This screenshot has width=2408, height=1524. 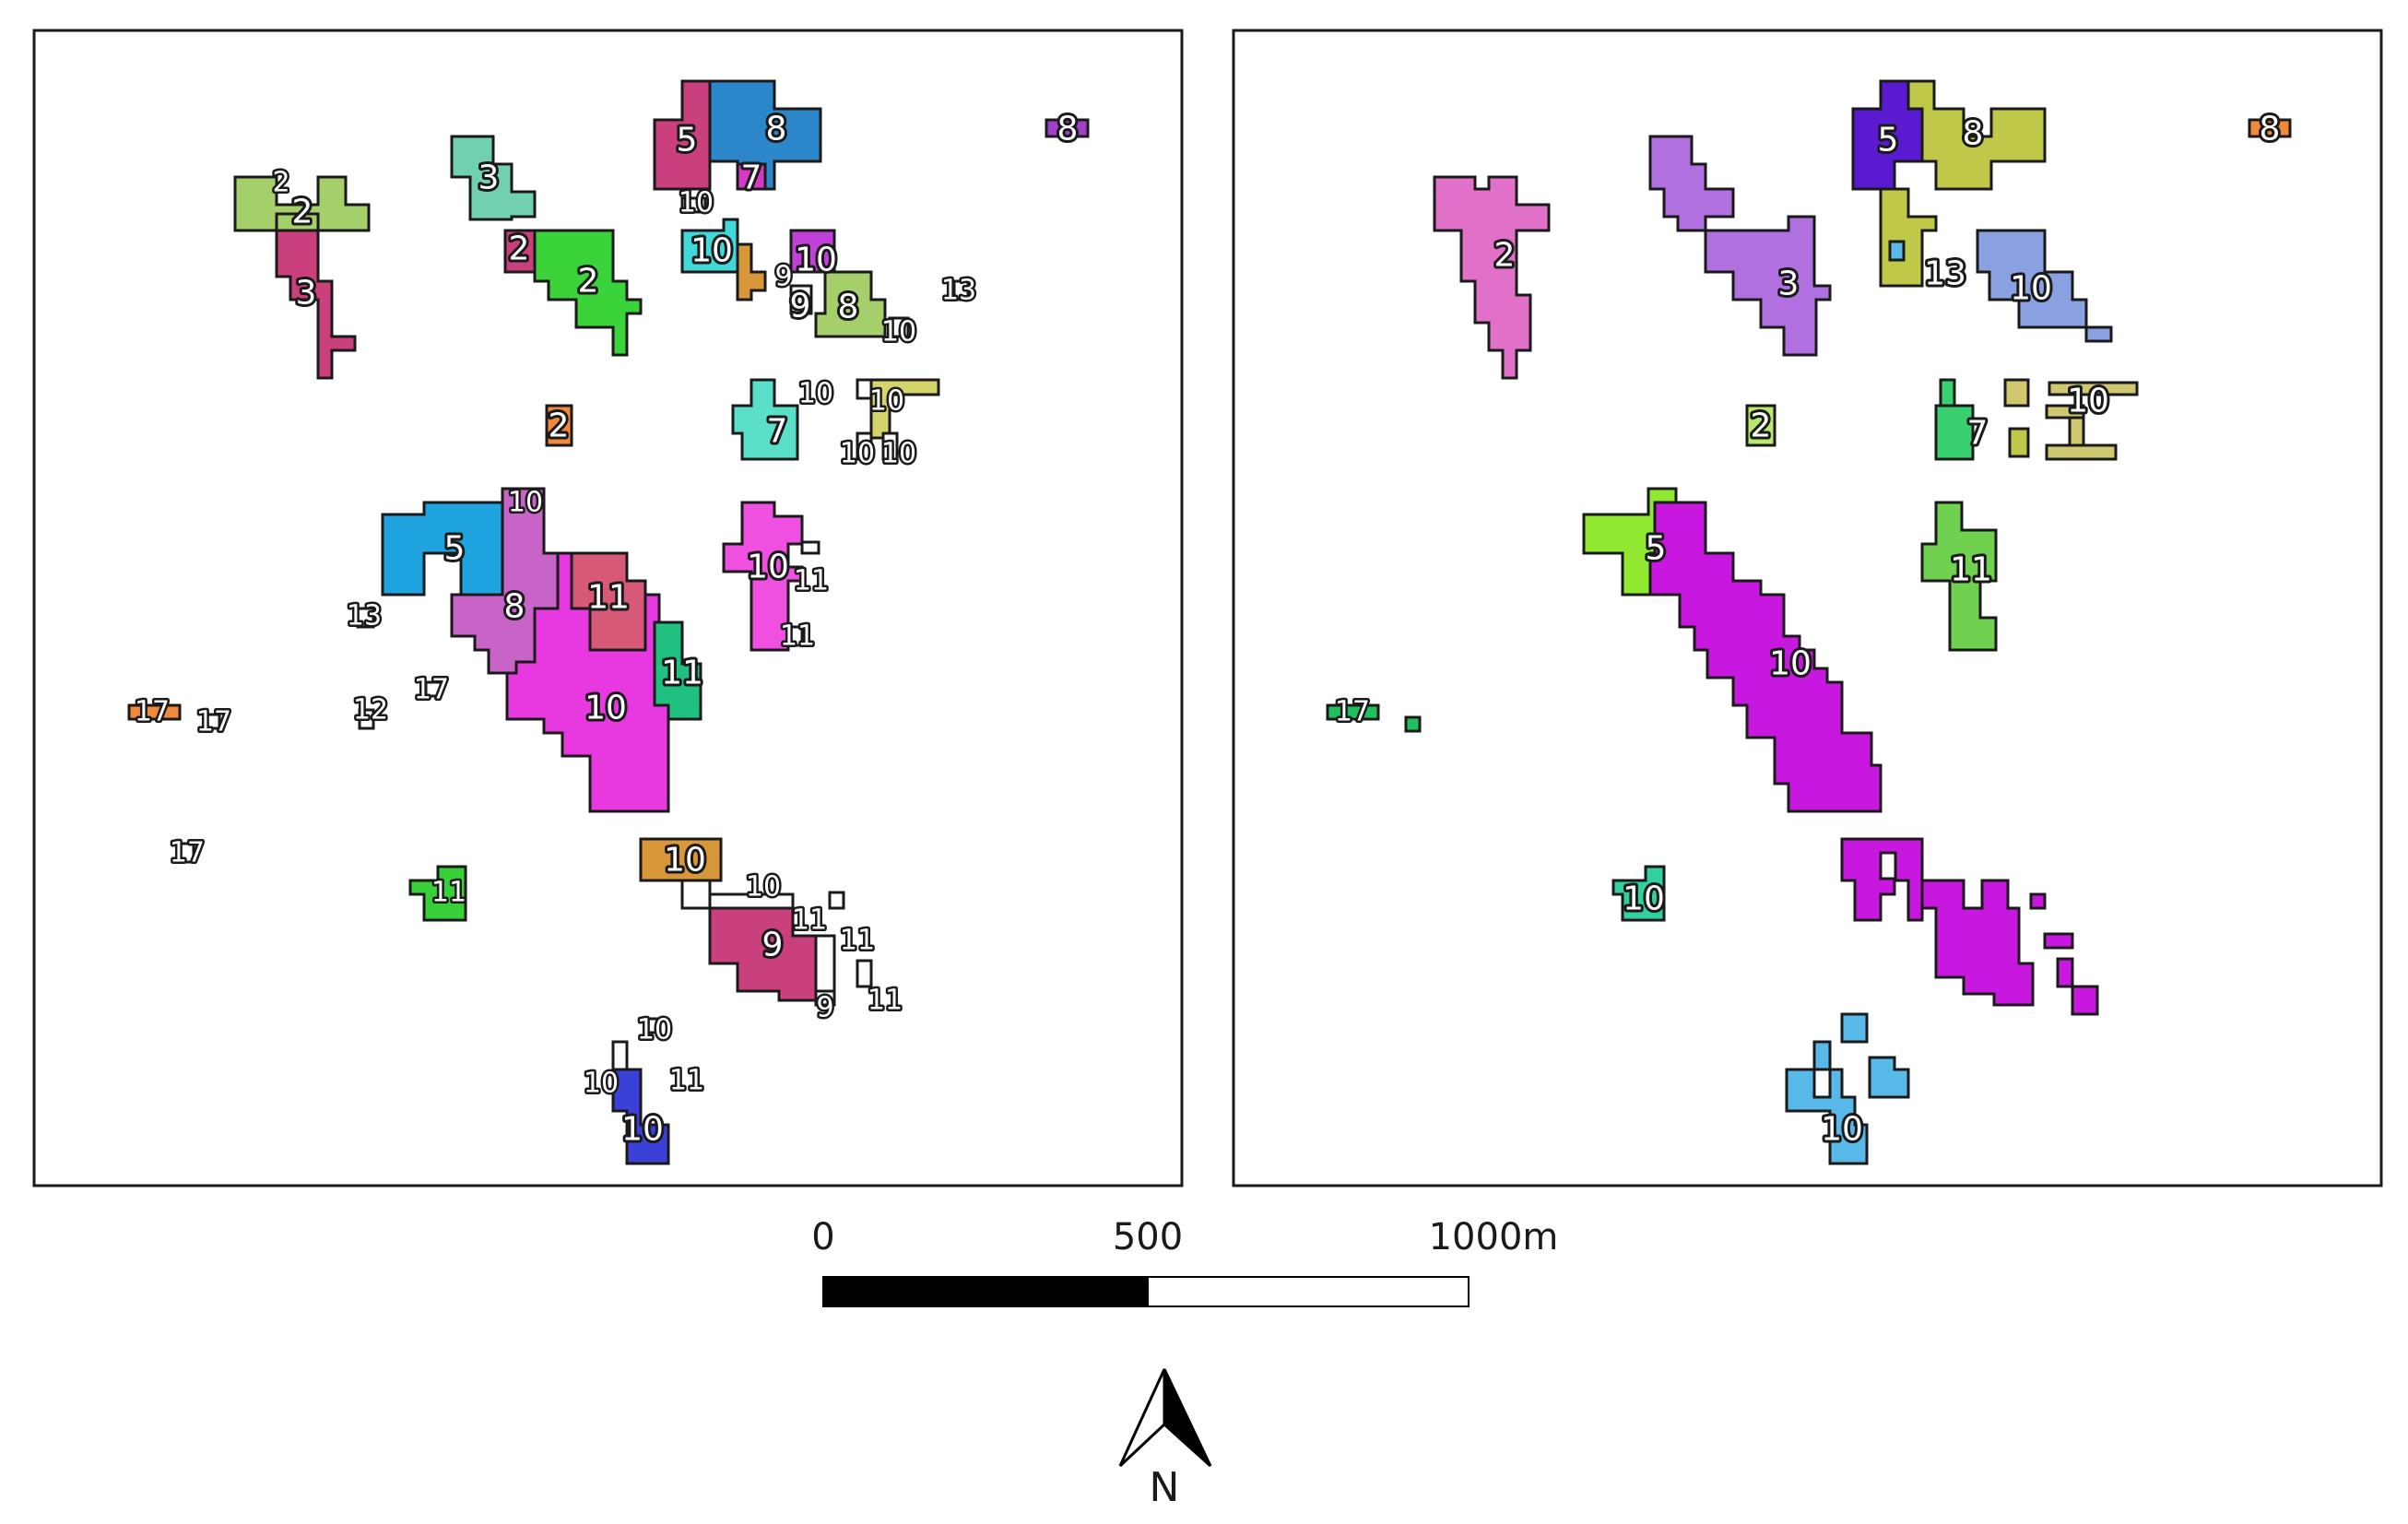 I want to click on label-left-33: 13, so click(x=365, y=616).